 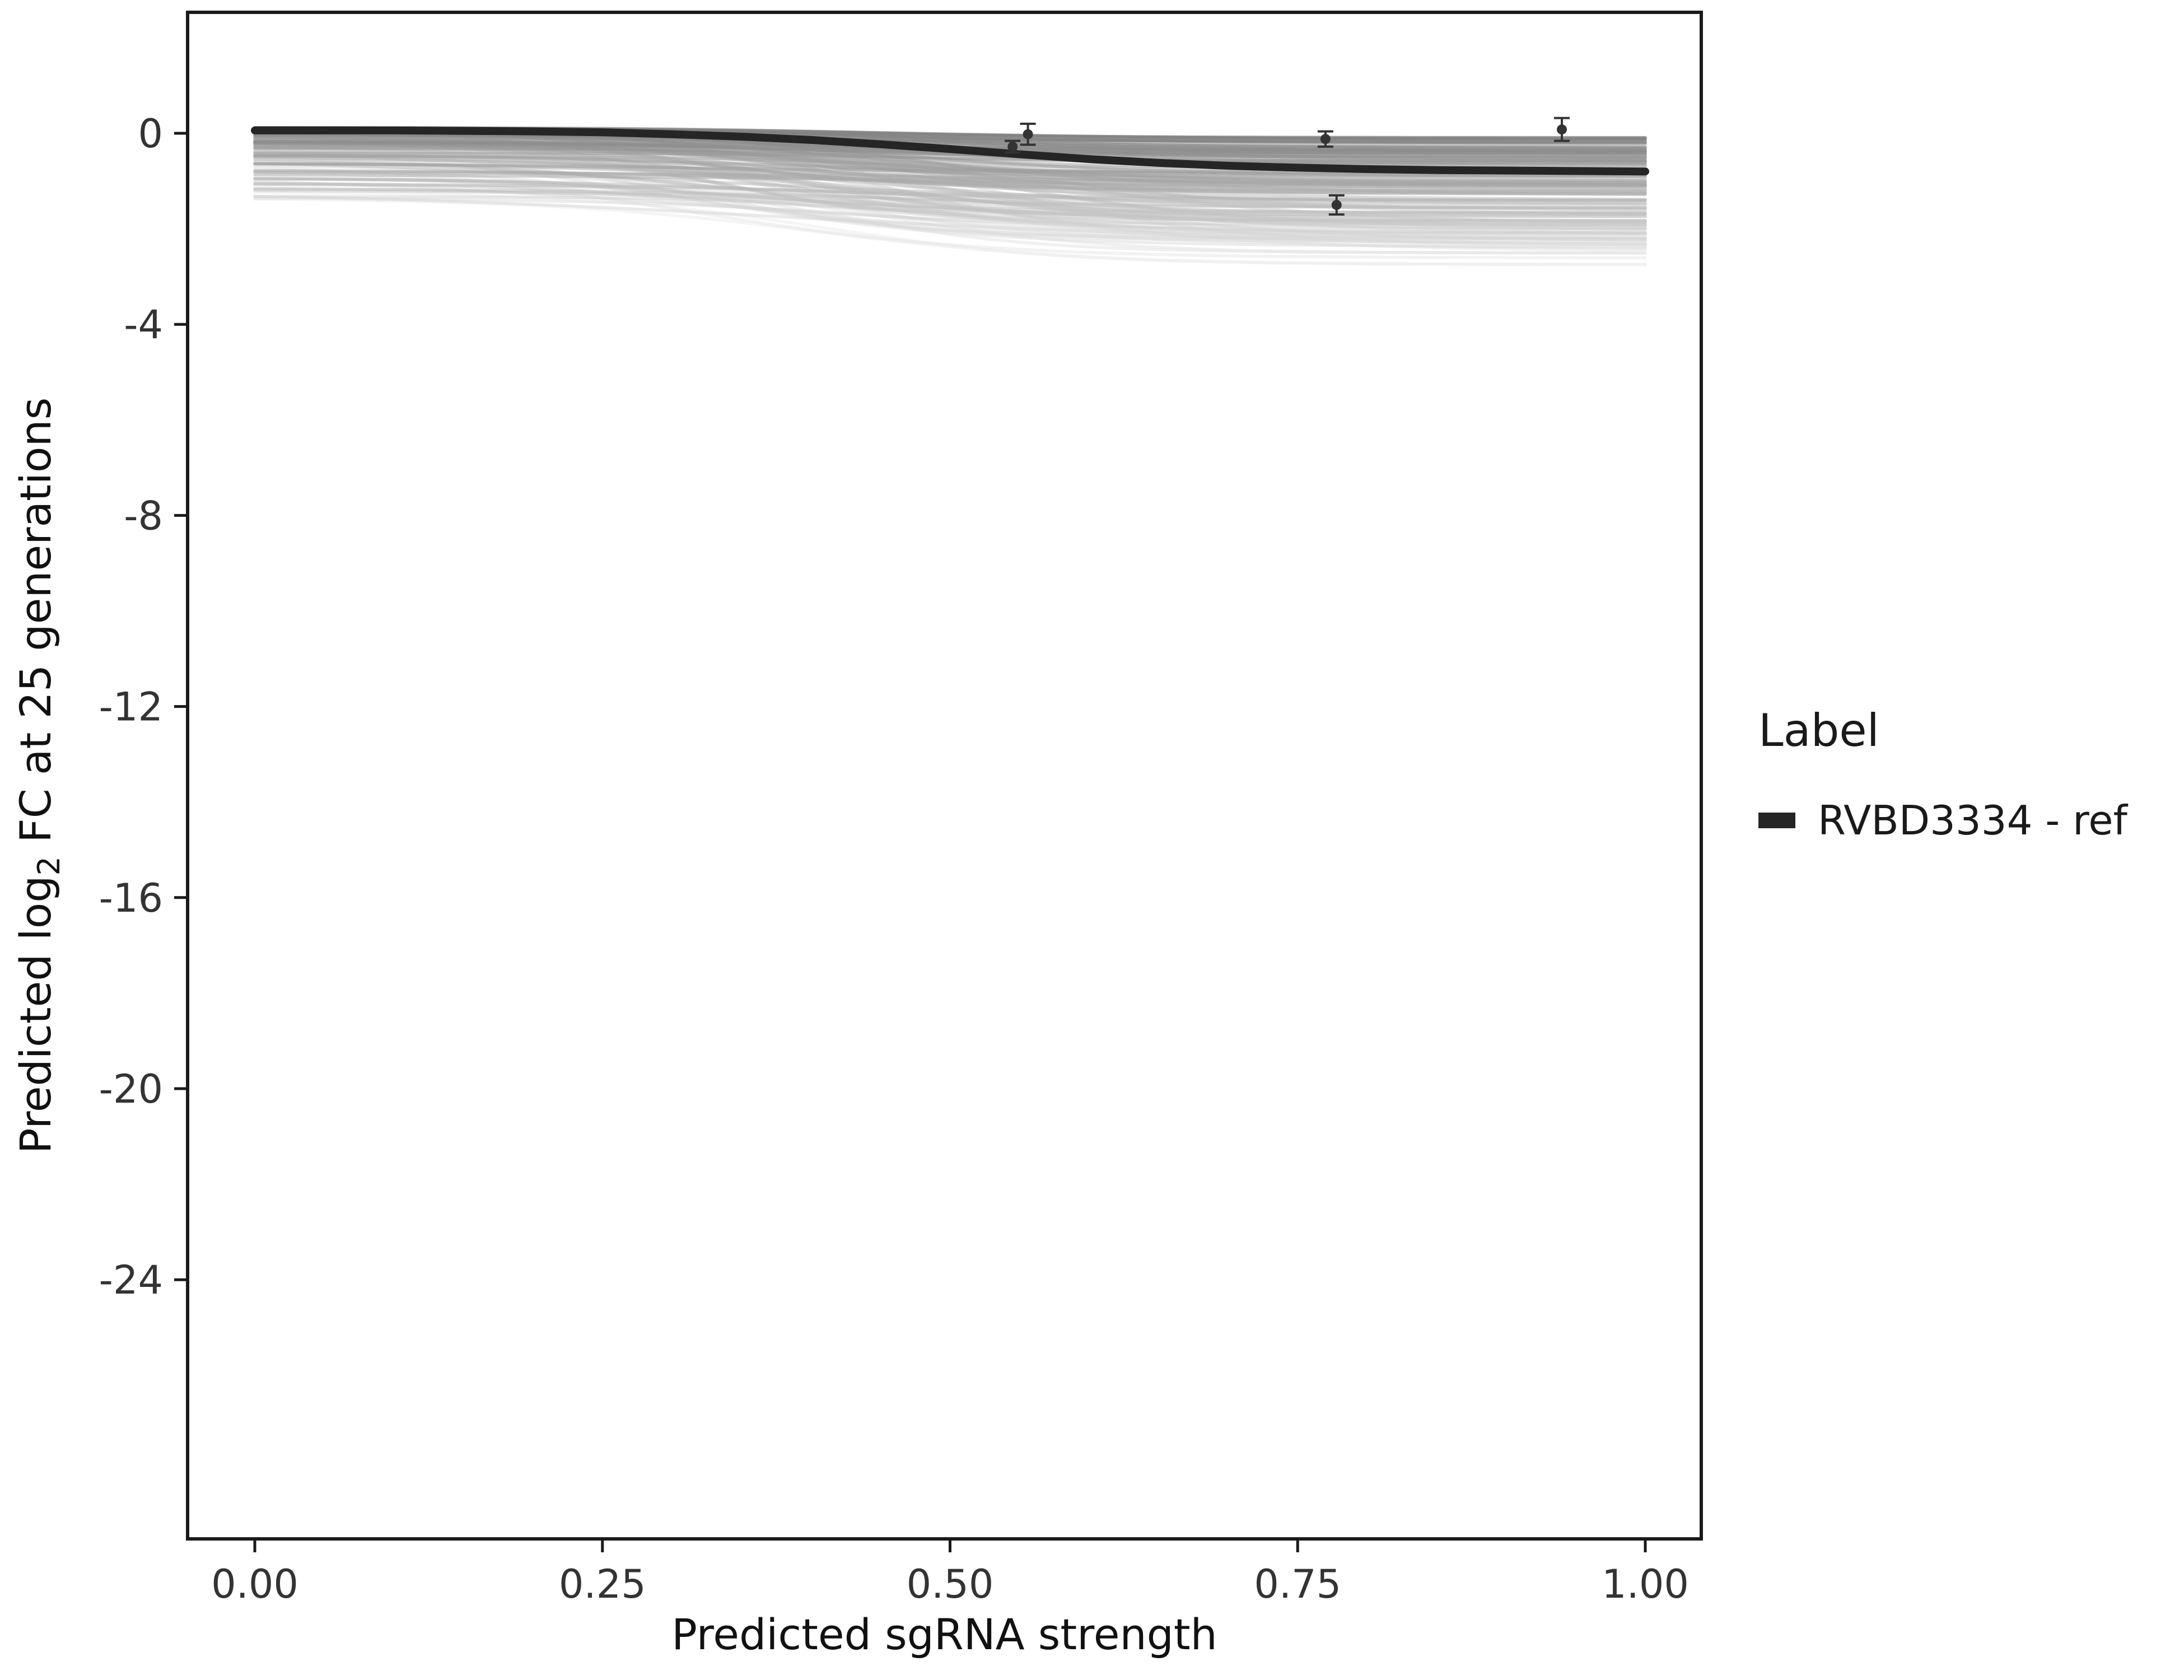 I want to click on y-axis: 0 -4 -8 -12 -16 -20 -24, so click(x=143, y=707).